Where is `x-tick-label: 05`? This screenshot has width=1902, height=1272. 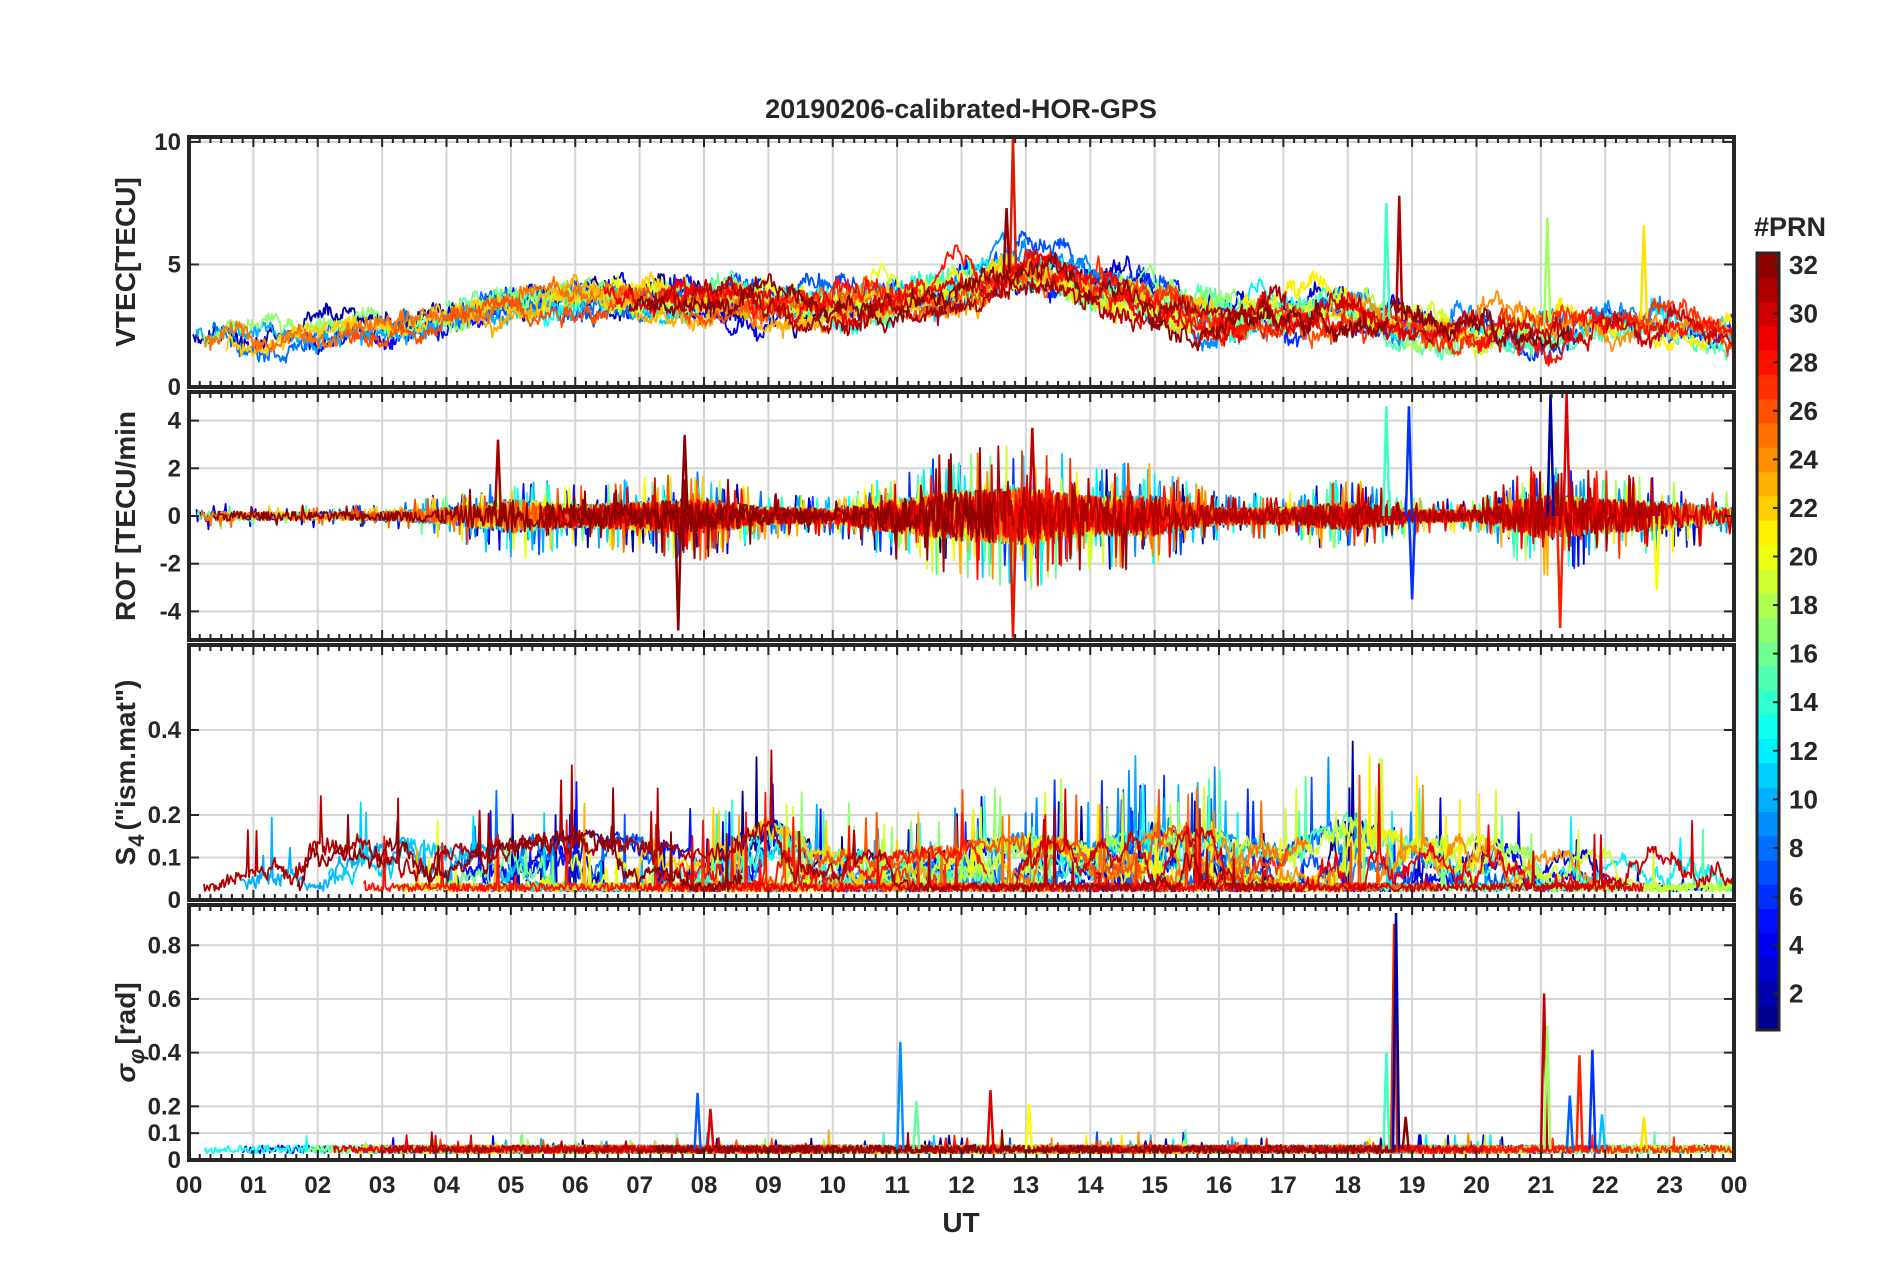 x-tick-label: 05 is located at coordinates (511, 1185).